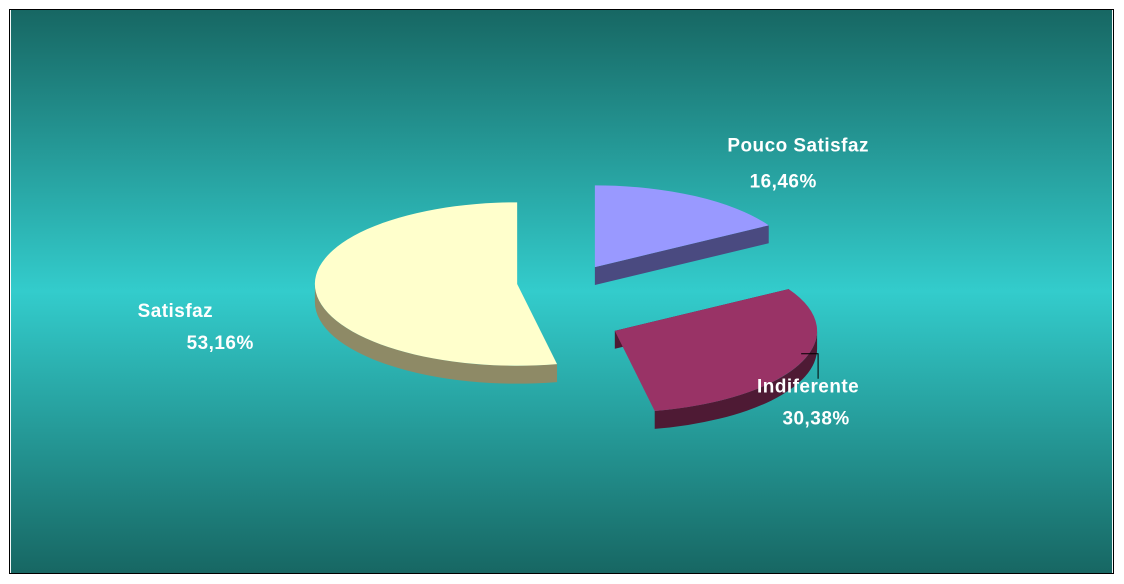 The image size is (1124, 584). Describe the element at coordinates (808, 387) in the screenshot. I see `slice-label-indiferente: Indiferente` at that location.